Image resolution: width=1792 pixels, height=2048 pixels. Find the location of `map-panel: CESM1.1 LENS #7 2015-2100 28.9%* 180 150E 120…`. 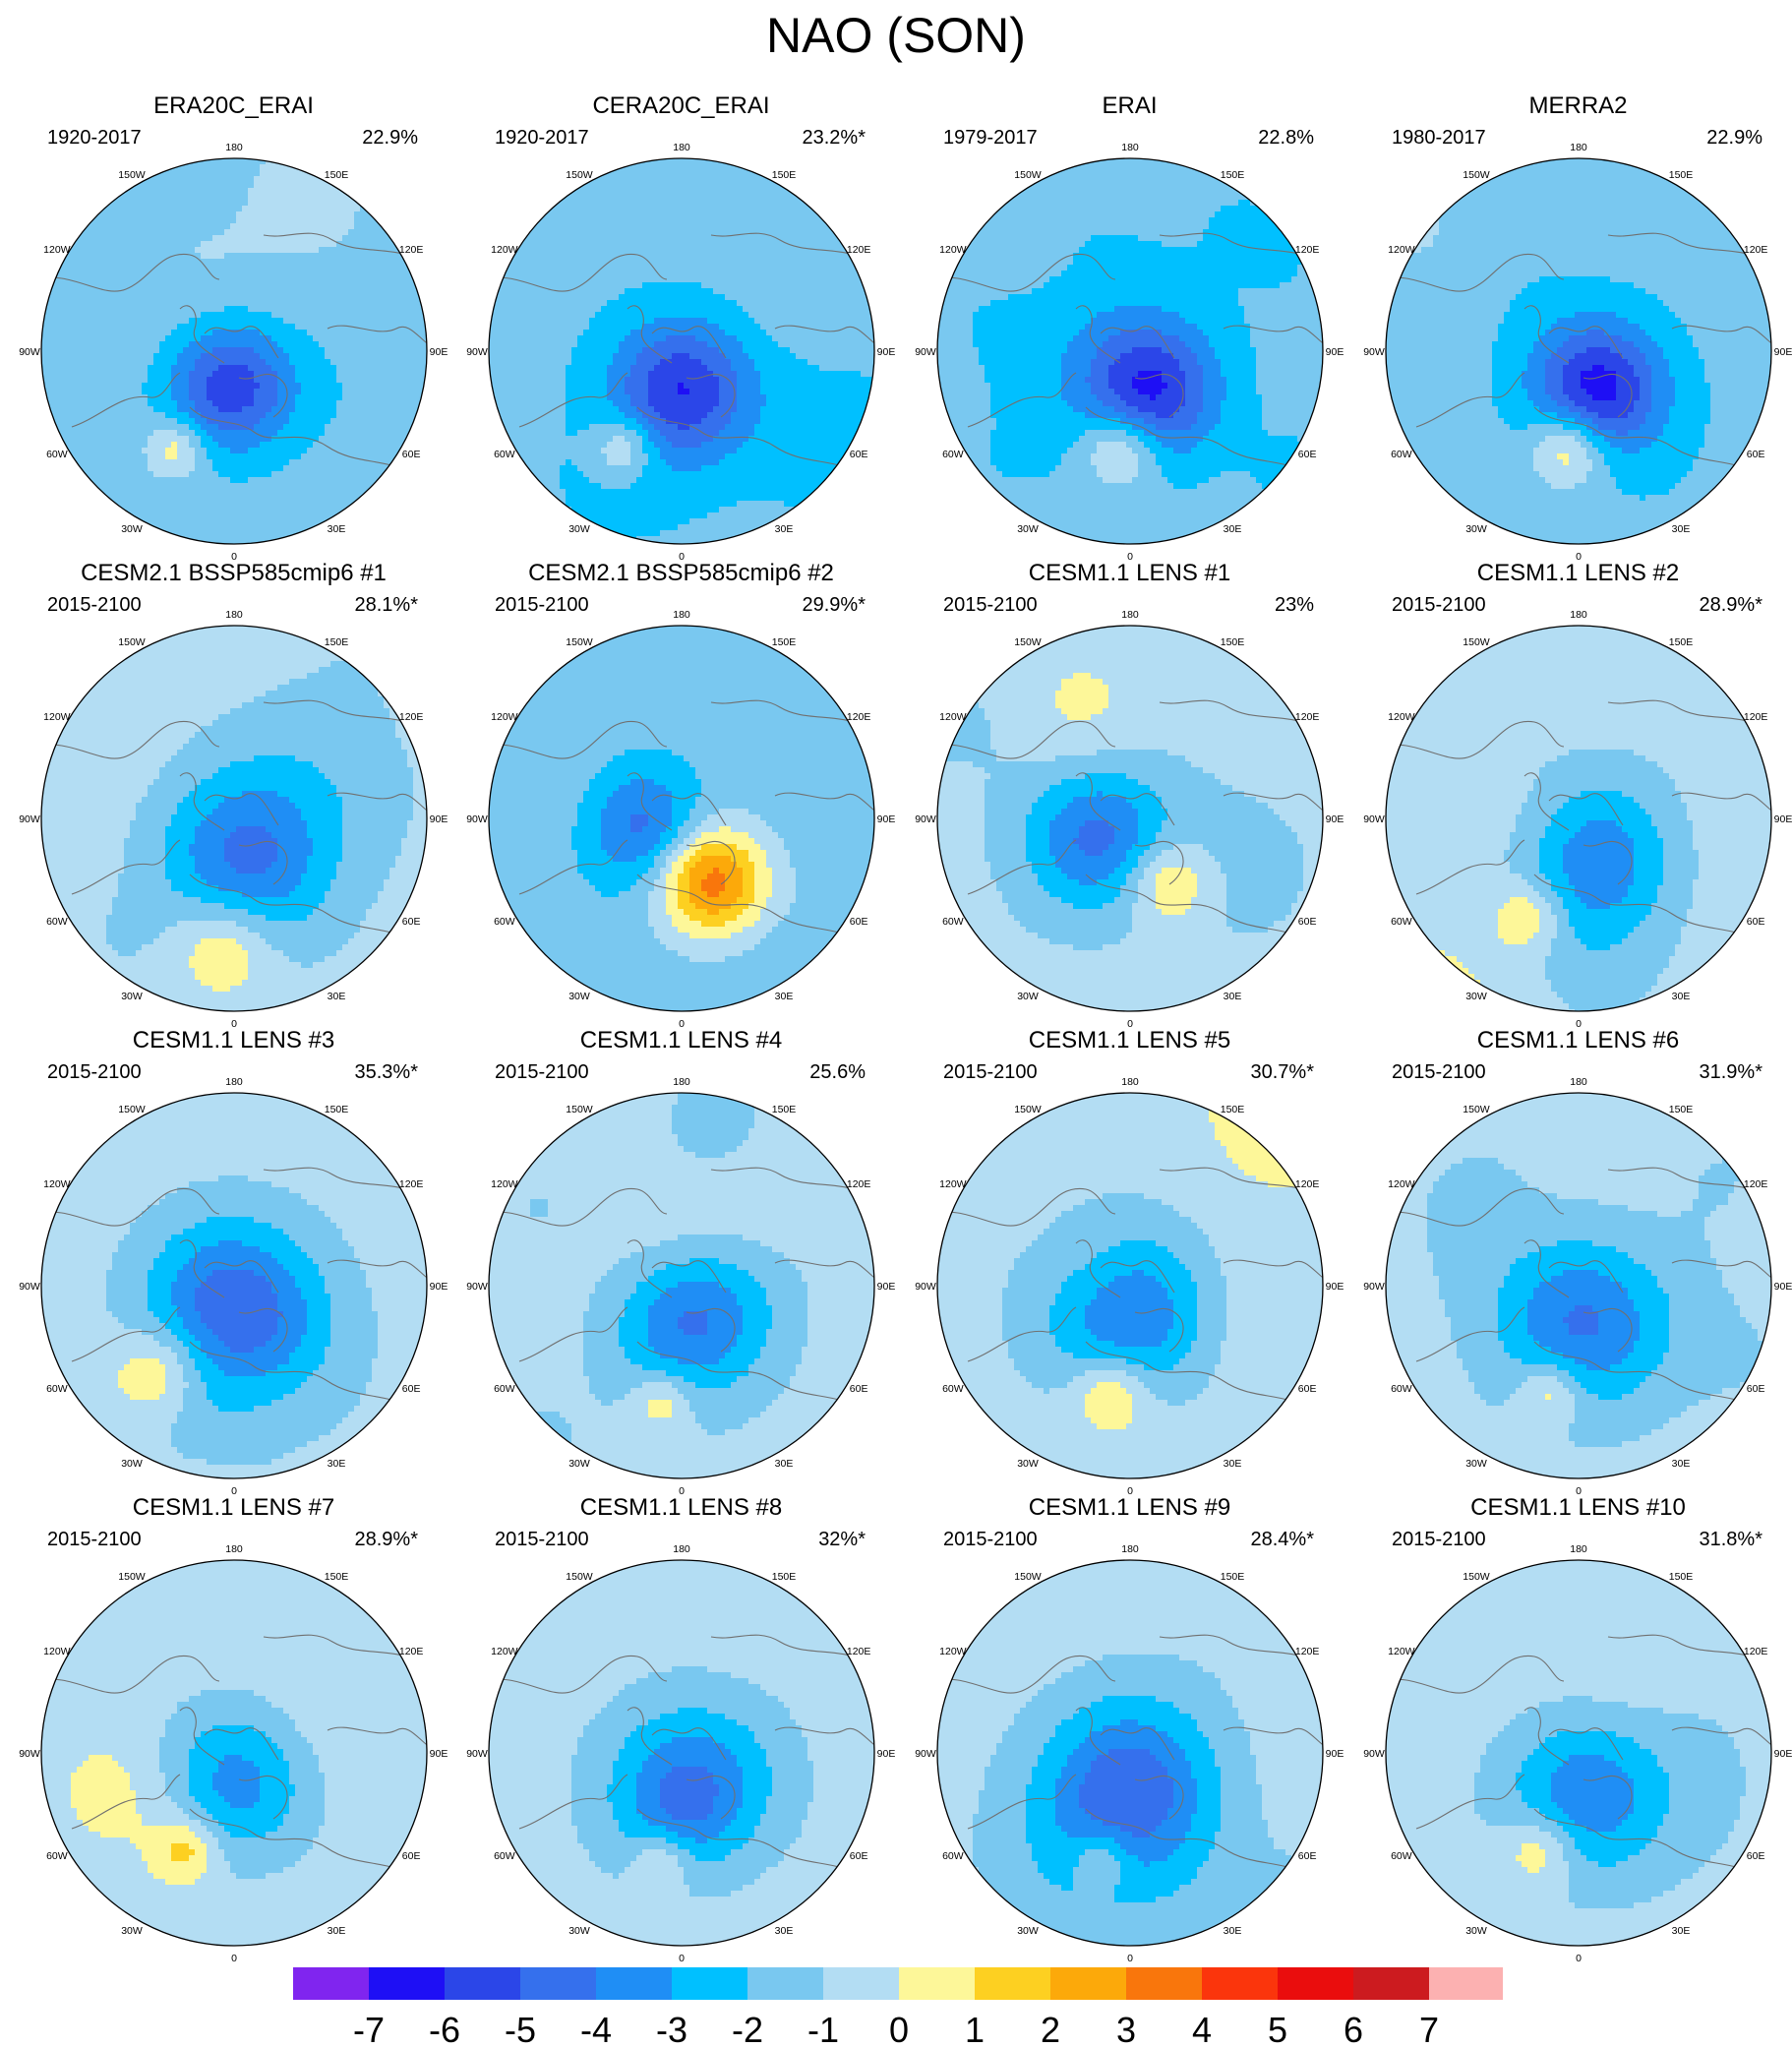

map-panel: CESM1.1 LENS #7 2015-2100 28.9%* 180 150E 120… is located at coordinates (233, 1729).